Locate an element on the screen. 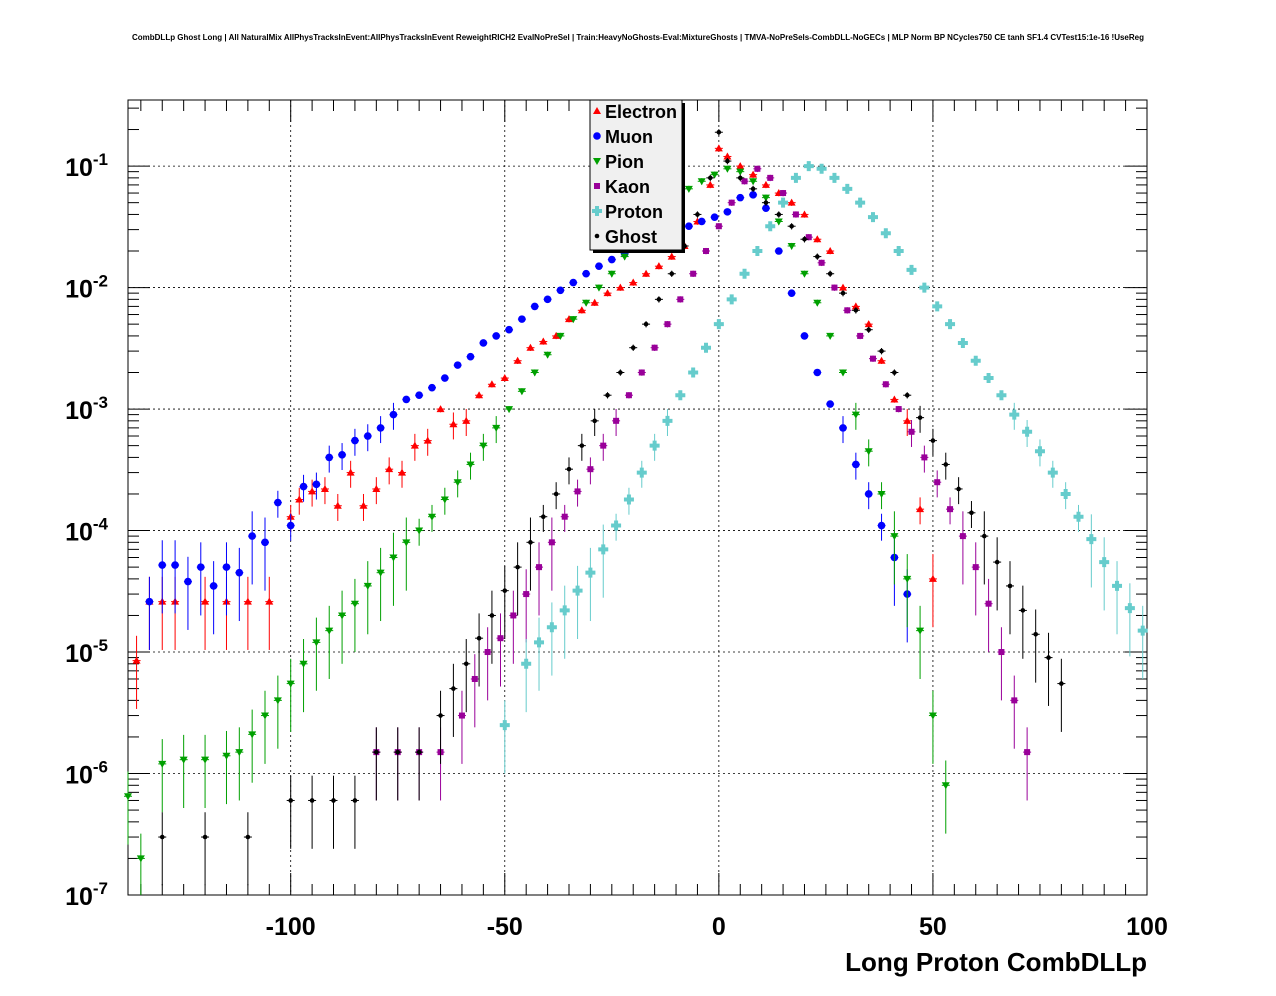  x-tick-label: 100 is located at coordinates (1147, 927).